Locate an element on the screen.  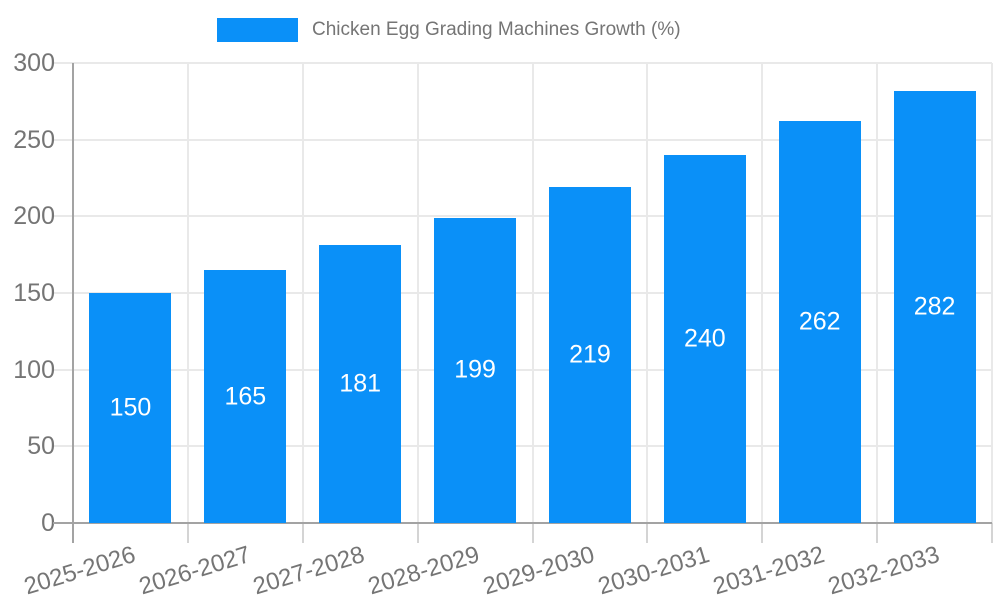
bar: 262 is located at coordinates (819, 322).